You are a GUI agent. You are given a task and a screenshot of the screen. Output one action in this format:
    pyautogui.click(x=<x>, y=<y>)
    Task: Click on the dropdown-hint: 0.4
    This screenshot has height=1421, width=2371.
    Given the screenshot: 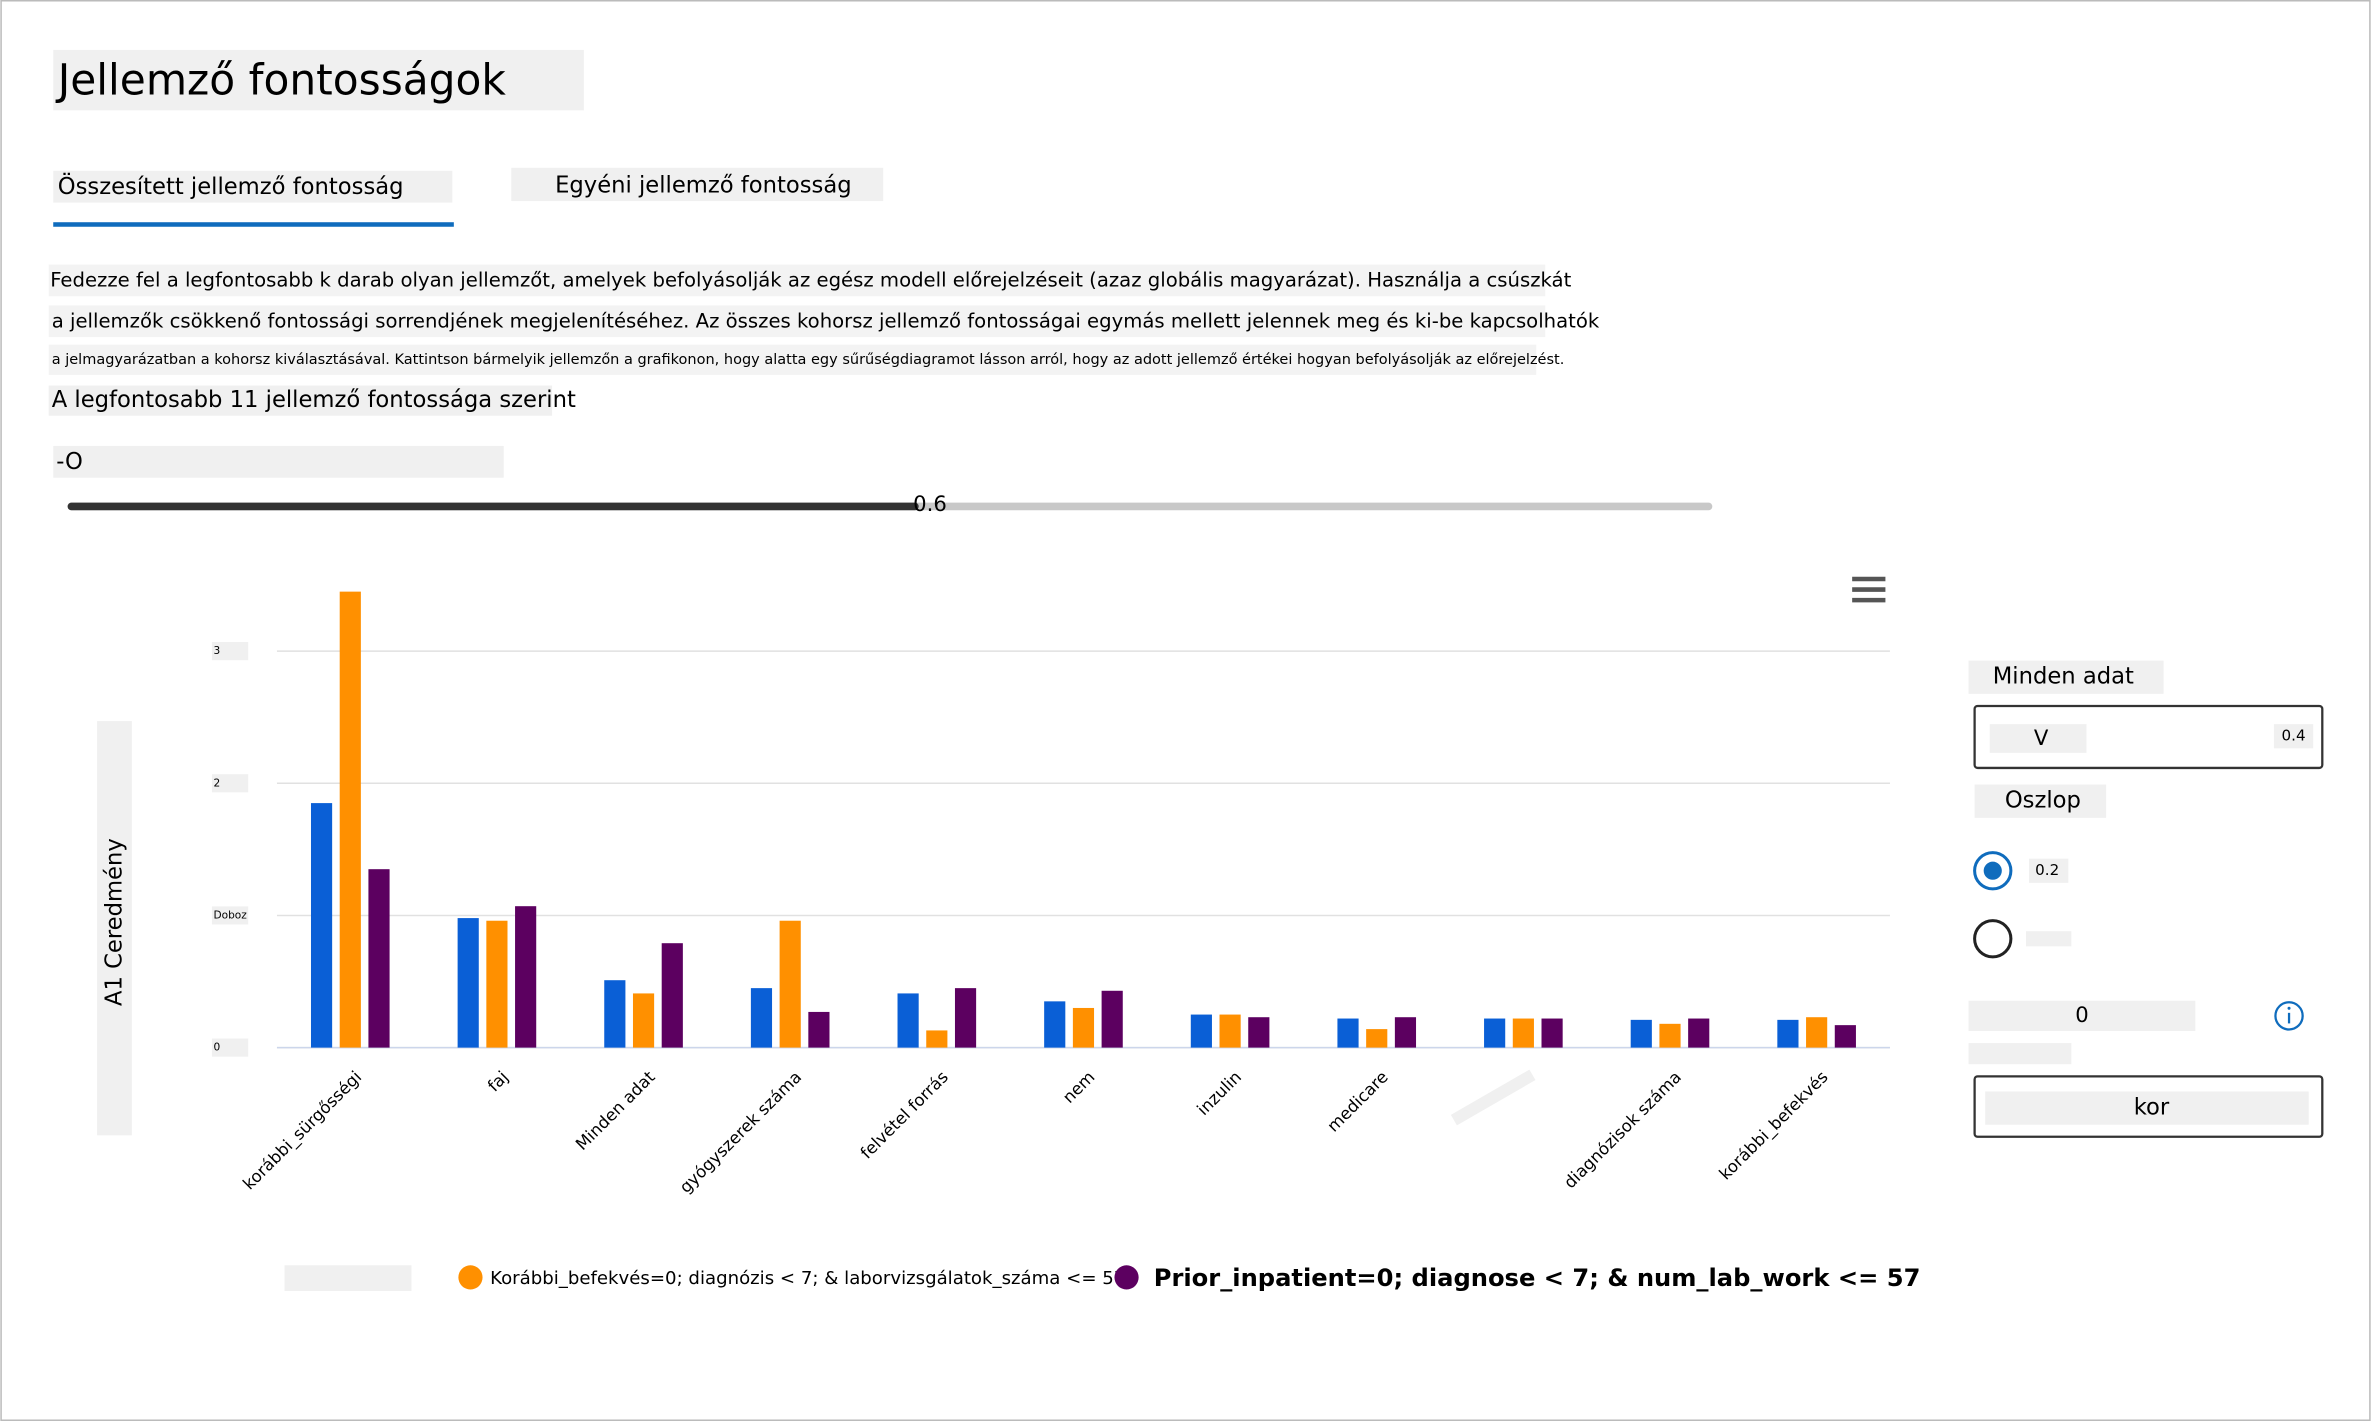 What is the action you would take?
    pyautogui.click(x=2294, y=736)
    